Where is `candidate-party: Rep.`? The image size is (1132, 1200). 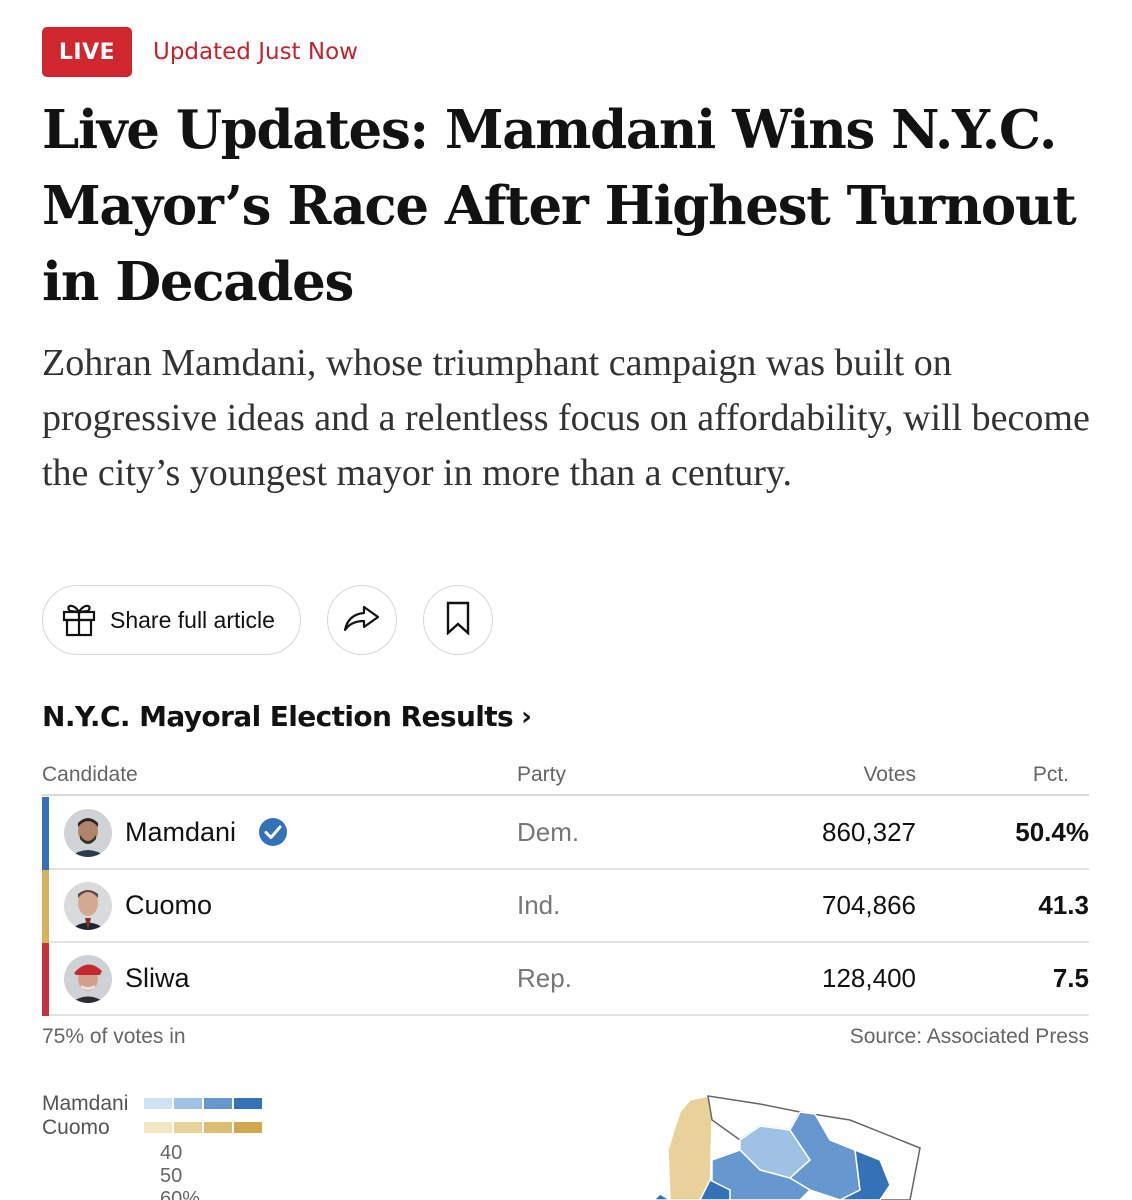 candidate-party: Rep. is located at coordinates (544, 978).